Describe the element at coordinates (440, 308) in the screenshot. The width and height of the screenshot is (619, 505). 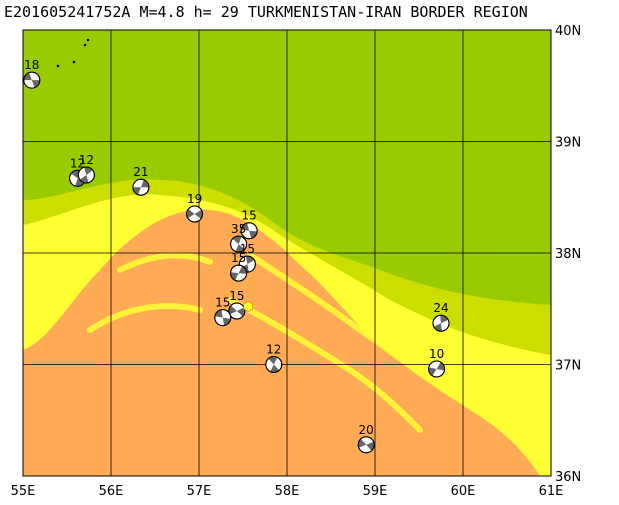
I see `event-depth-label: 24` at that location.